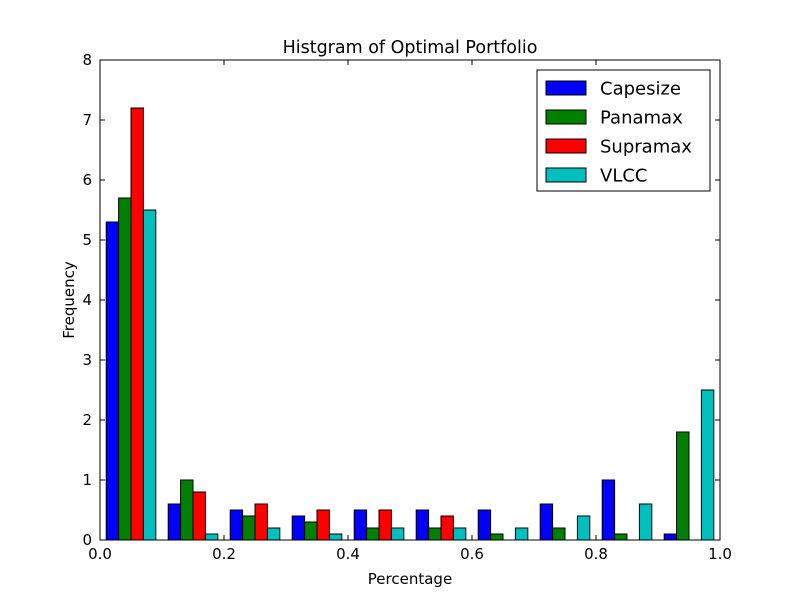 The image size is (800, 604). Describe the element at coordinates (623, 130) in the screenshot. I see `legend: Capesize Panamax Supramax VLCC` at that location.